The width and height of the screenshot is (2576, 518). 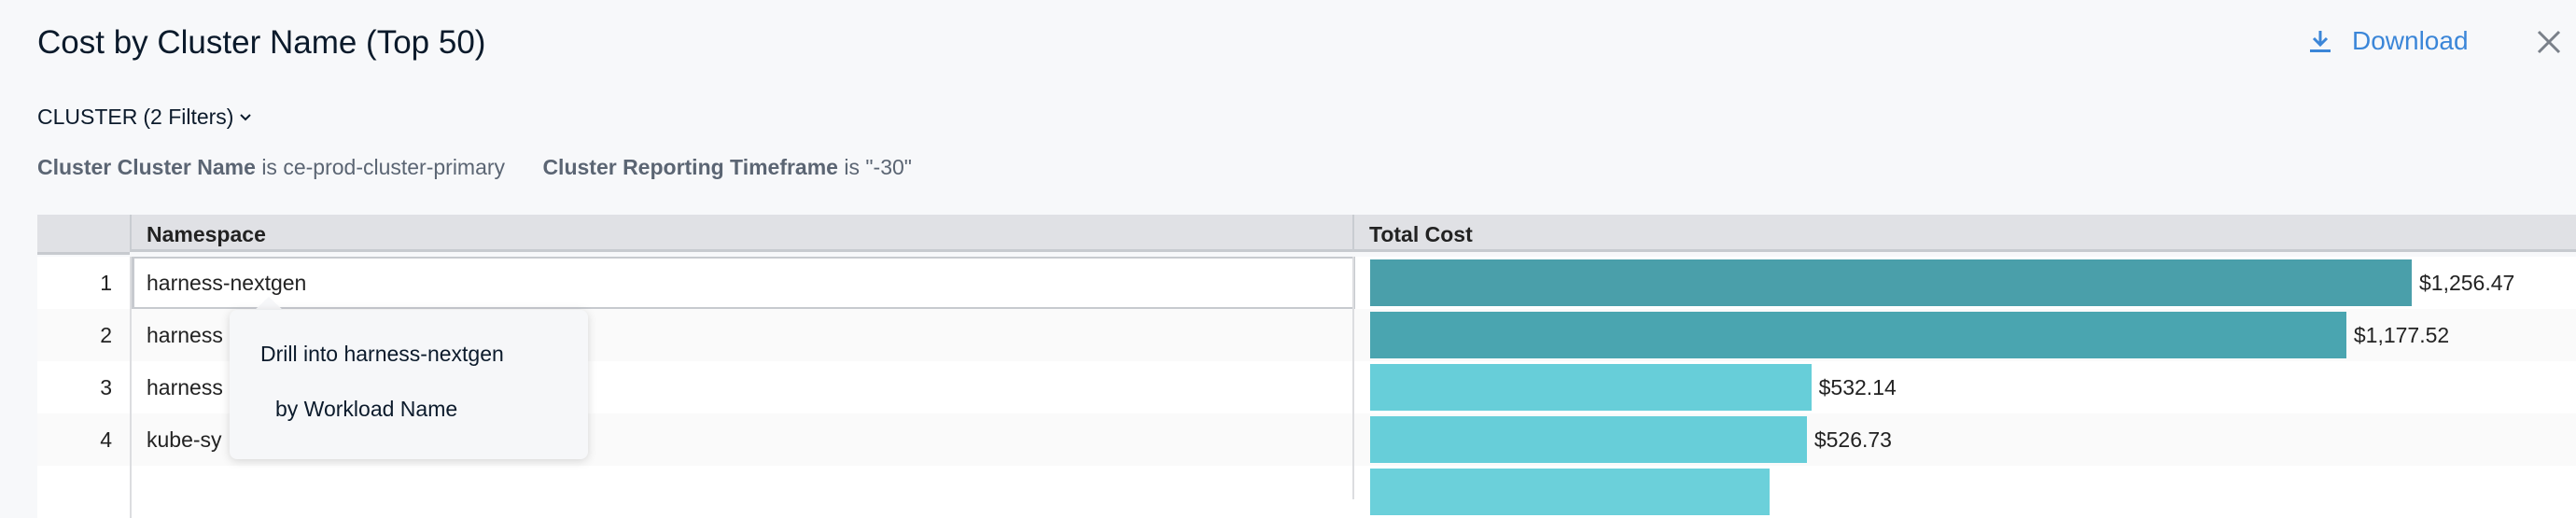 I want to click on row-number: 4, so click(x=106, y=439).